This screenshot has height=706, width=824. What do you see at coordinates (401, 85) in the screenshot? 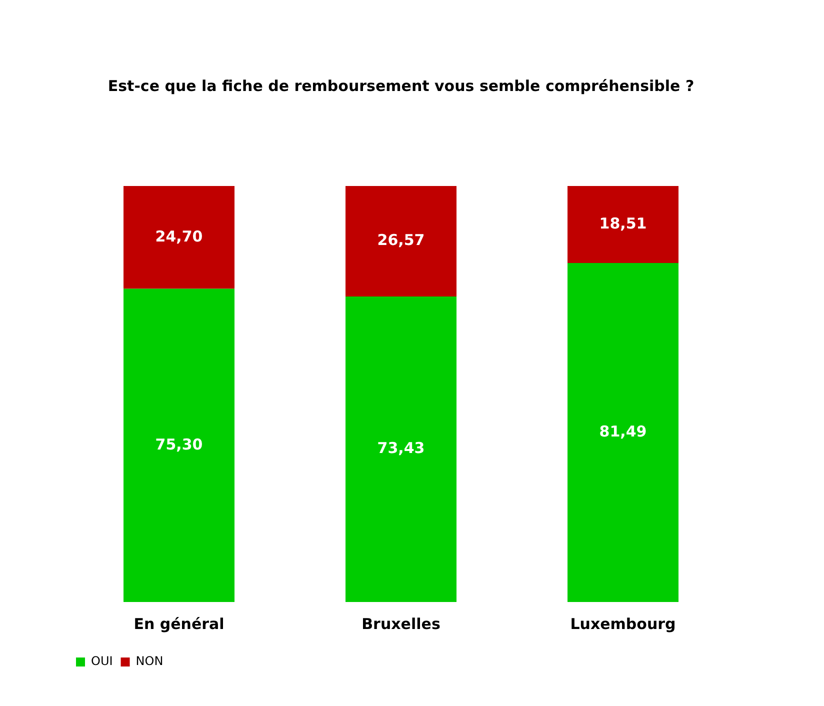
I see `chart-title: Est-ce que la fiche de remboursement vous semble compréhensible ?` at bounding box center [401, 85].